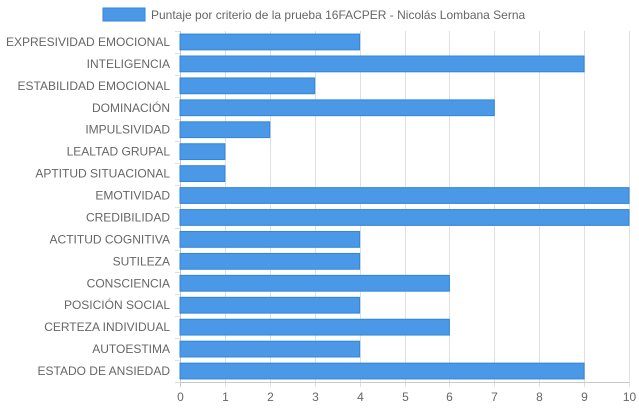  Describe the element at coordinates (131, 107) in the screenshot. I see `category-label: DOMINACIÓN` at that location.